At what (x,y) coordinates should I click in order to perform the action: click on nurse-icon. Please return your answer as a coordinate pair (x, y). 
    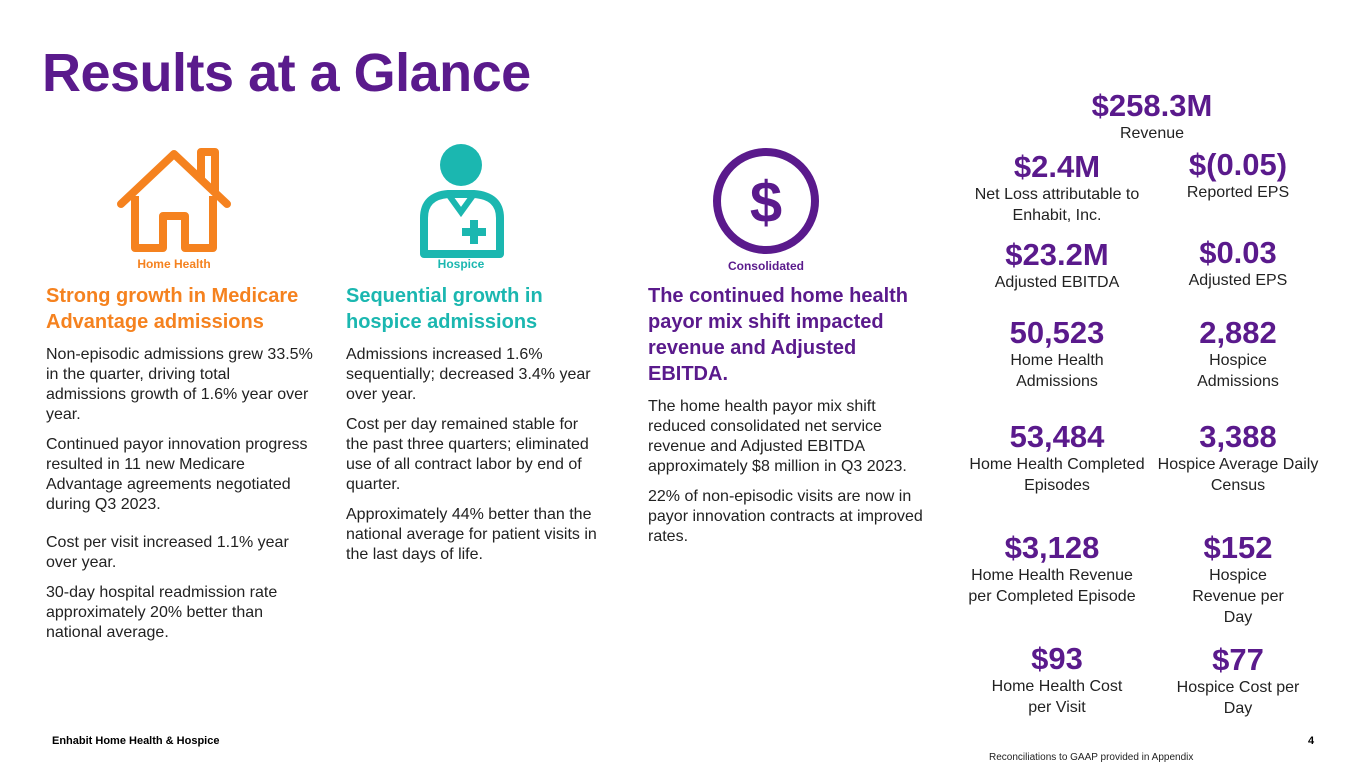
    Looking at the image, I should click on (462, 200).